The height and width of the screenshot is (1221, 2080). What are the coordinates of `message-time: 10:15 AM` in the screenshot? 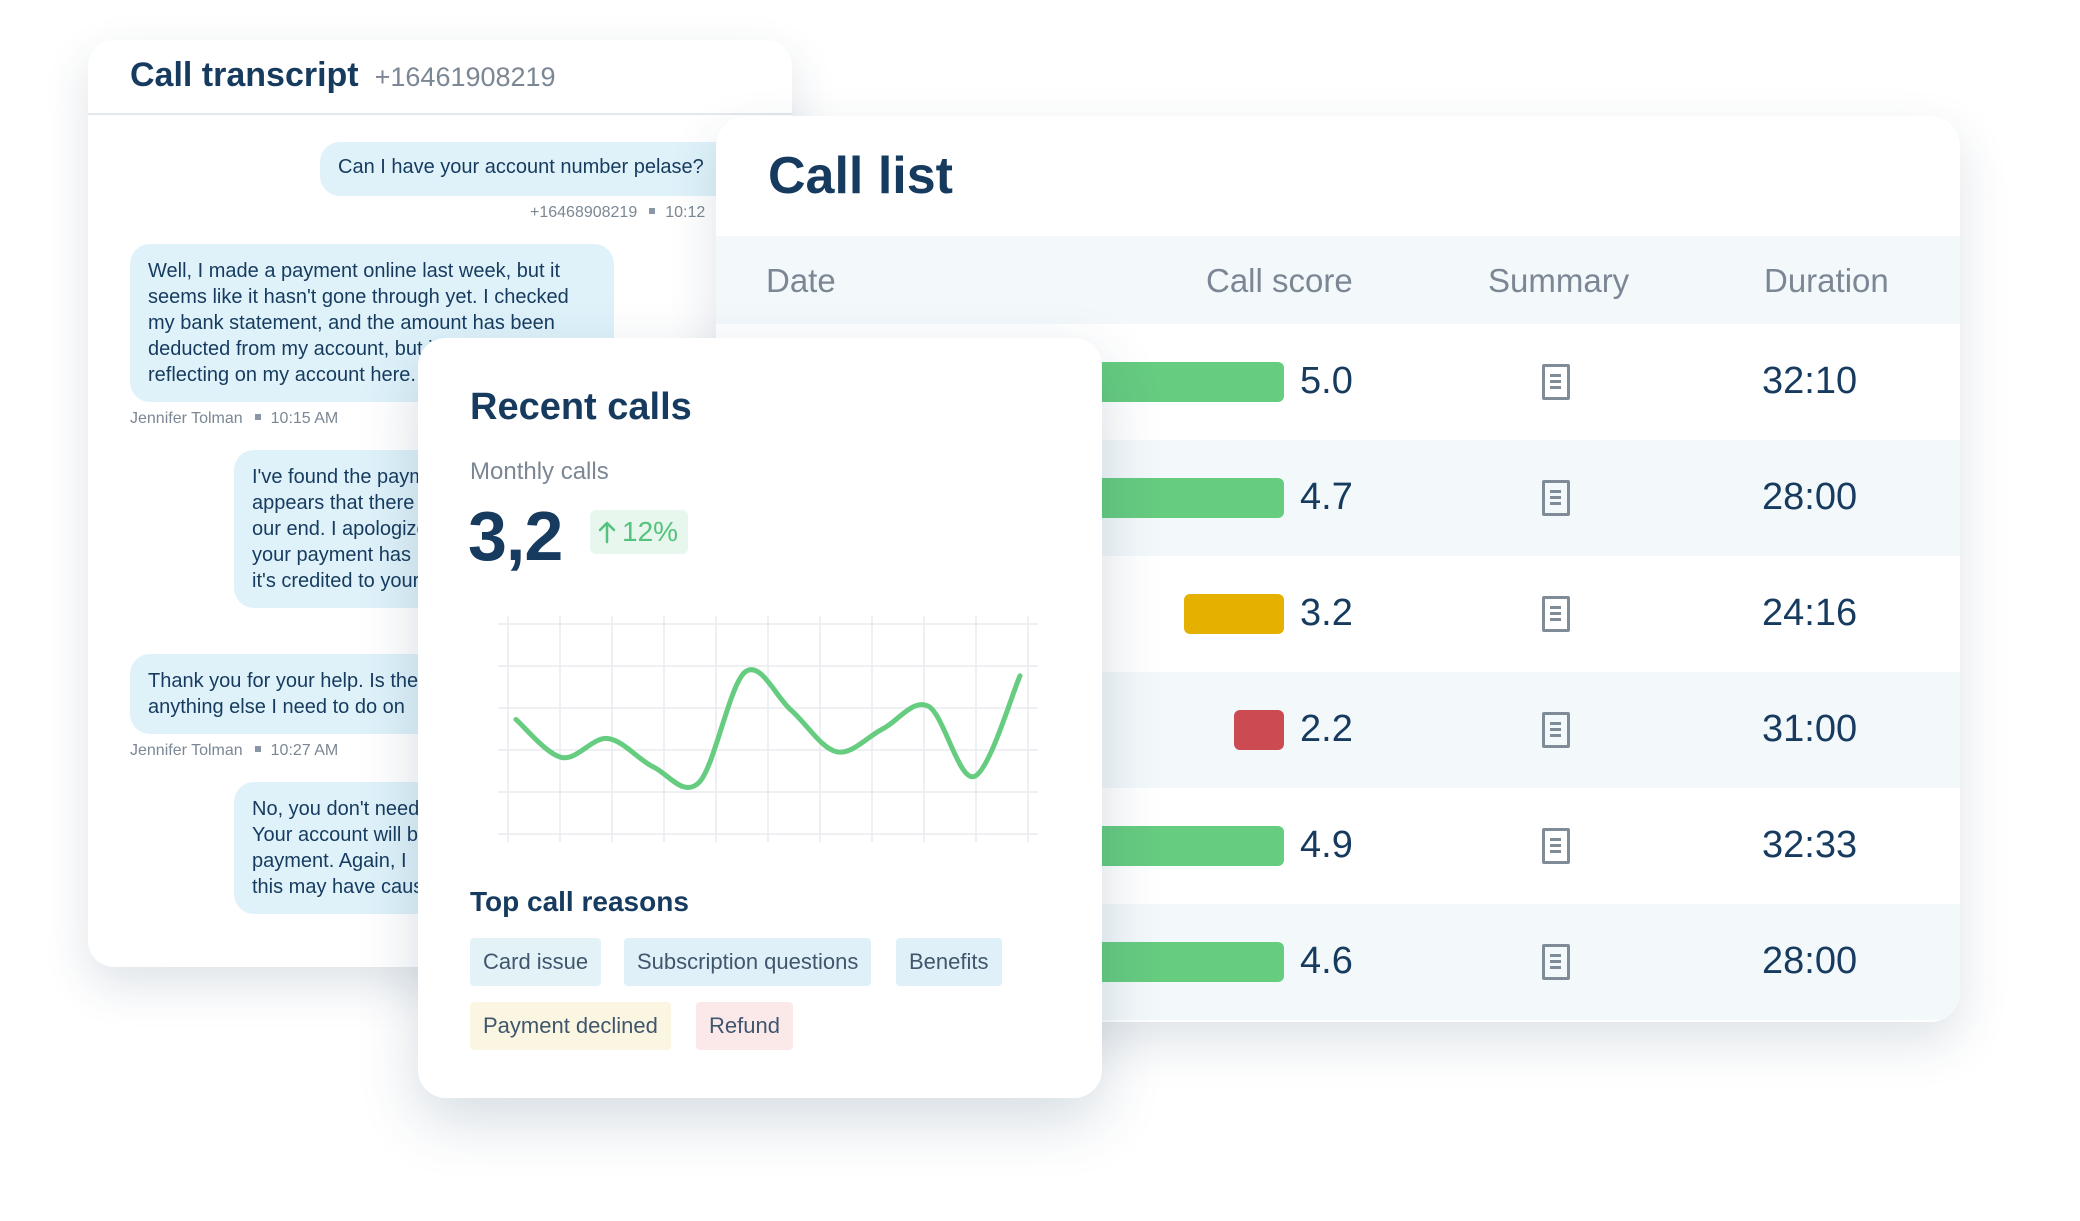 It's located at (304, 418).